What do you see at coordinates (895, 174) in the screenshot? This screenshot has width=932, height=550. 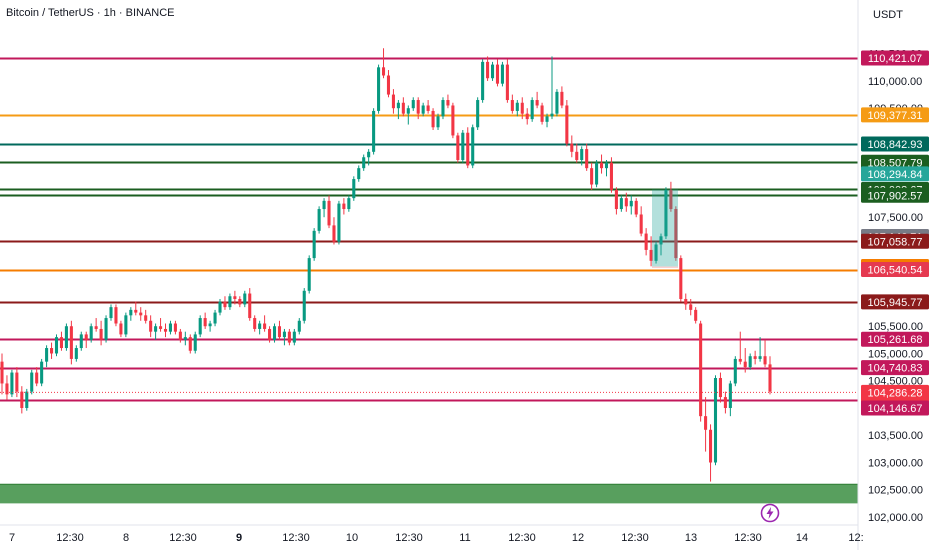 I see `price-tag-bg` at bounding box center [895, 174].